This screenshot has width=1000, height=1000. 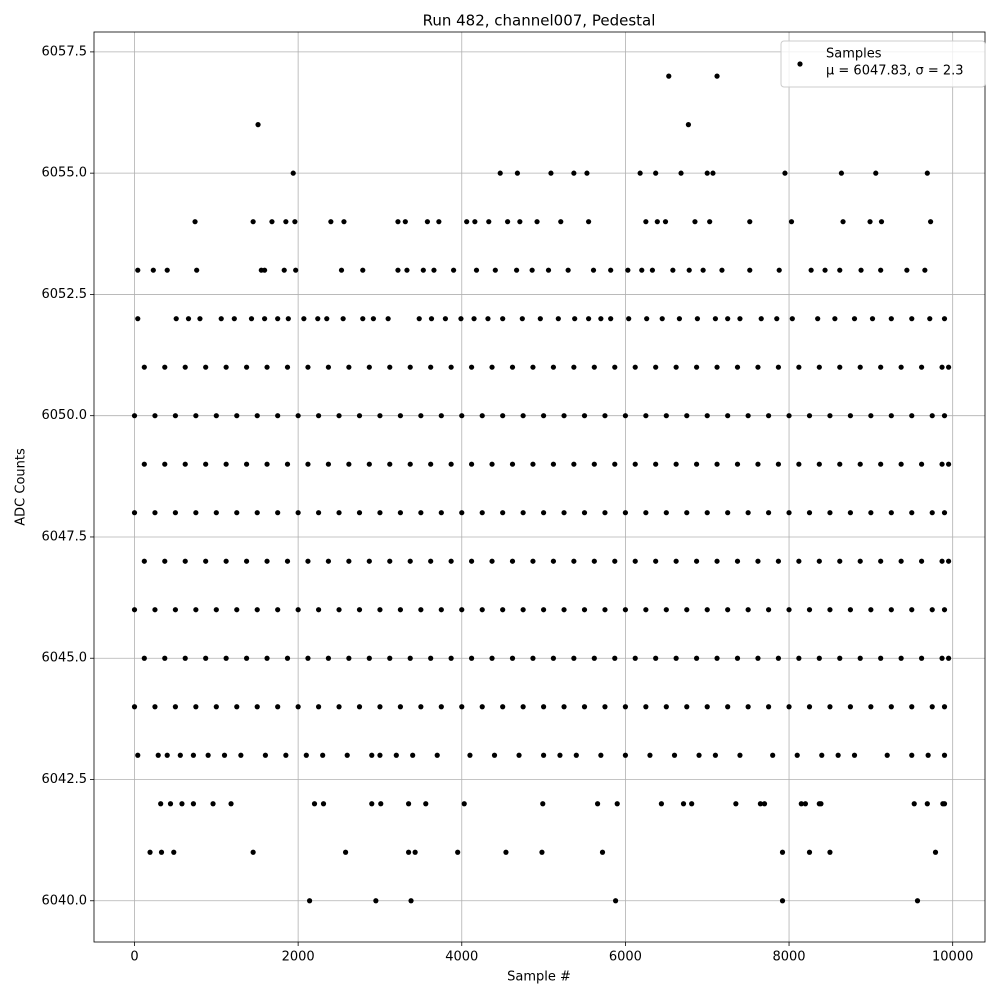 I want to click on y-tick-label: 6040.0, so click(x=65, y=900).